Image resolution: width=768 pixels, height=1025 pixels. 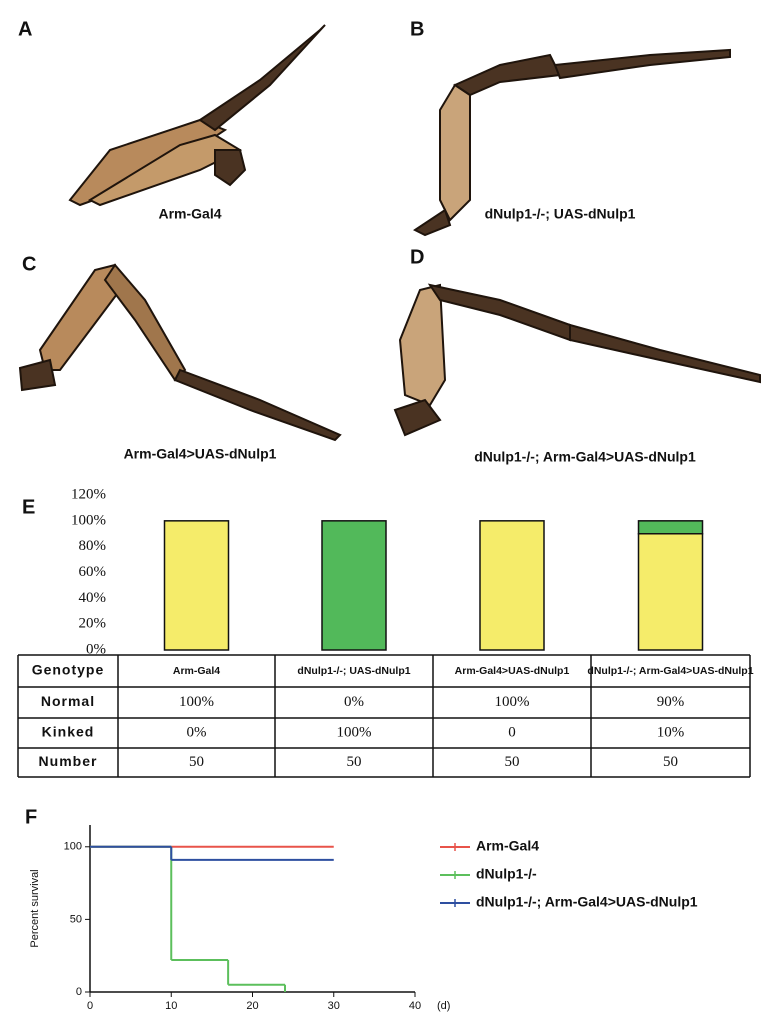 What do you see at coordinates (512, 732) in the screenshot?
I see `table-value: 0` at bounding box center [512, 732].